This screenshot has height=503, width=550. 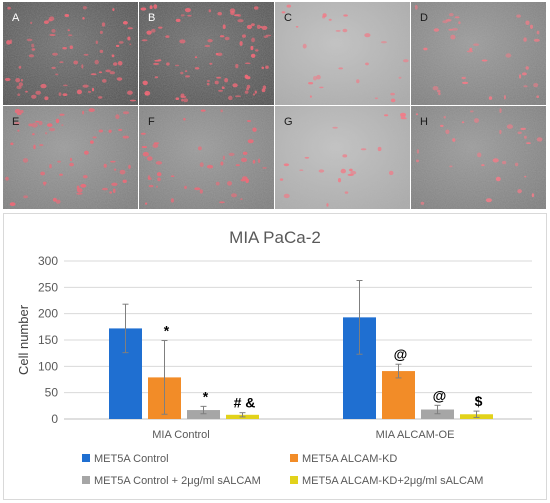 What do you see at coordinates (151, 18) in the screenshot?
I see `panel-label: B` at bounding box center [151, 18].